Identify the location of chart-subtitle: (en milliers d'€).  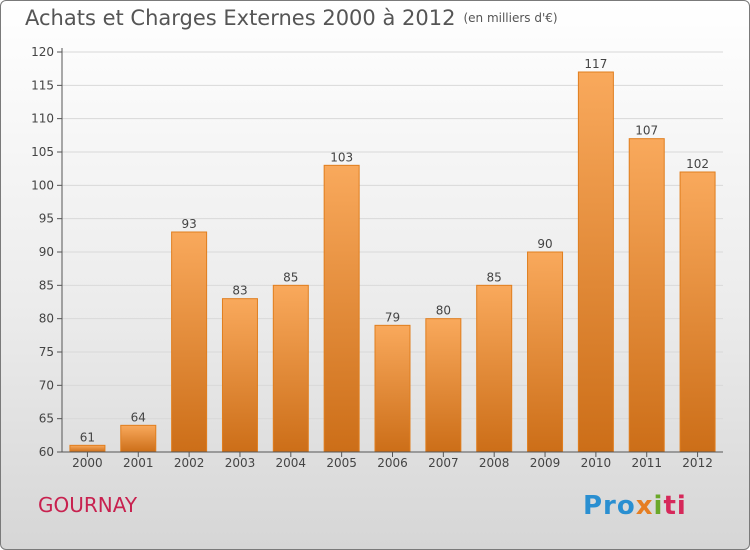
(510, 18).